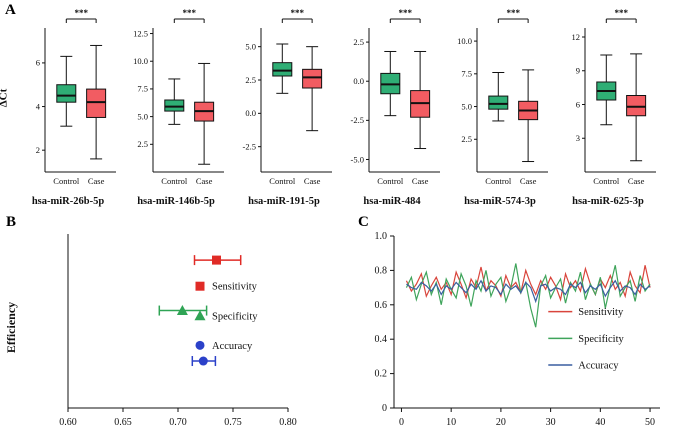 Image resolution: width=676 pixels, height=445 pixels. I want to click on boxplot-canvas-146b: 2.5 5.0 7.5 10.0 12.5 Control Case ***, so click(178, 97).